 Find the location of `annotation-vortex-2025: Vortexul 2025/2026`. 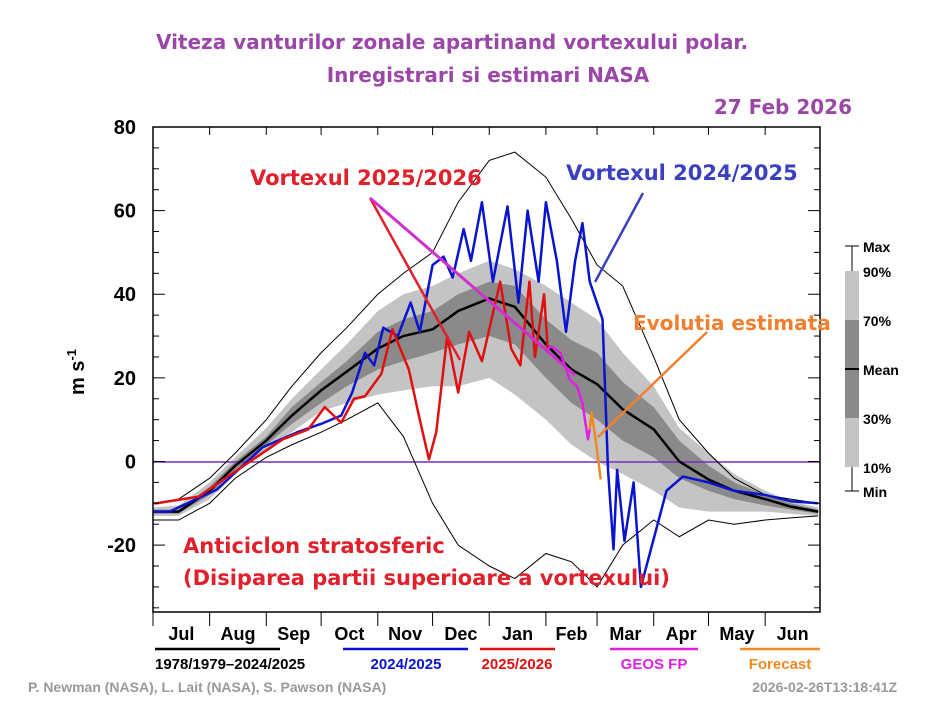

annotation-vortex-2025: Vortexul 2025/2026 is located at coordinates (366, 178).